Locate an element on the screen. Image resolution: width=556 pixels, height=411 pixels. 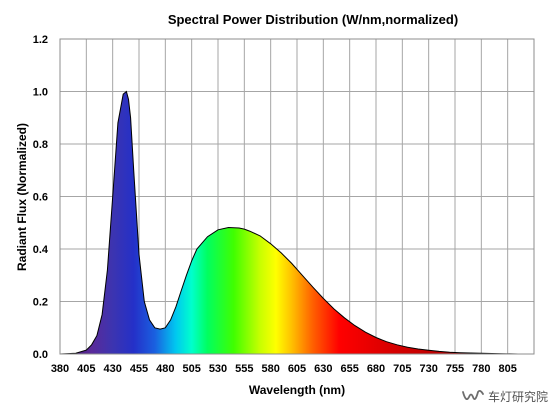
y-tick-label: 0.0 is located at coordinates (40, 355).